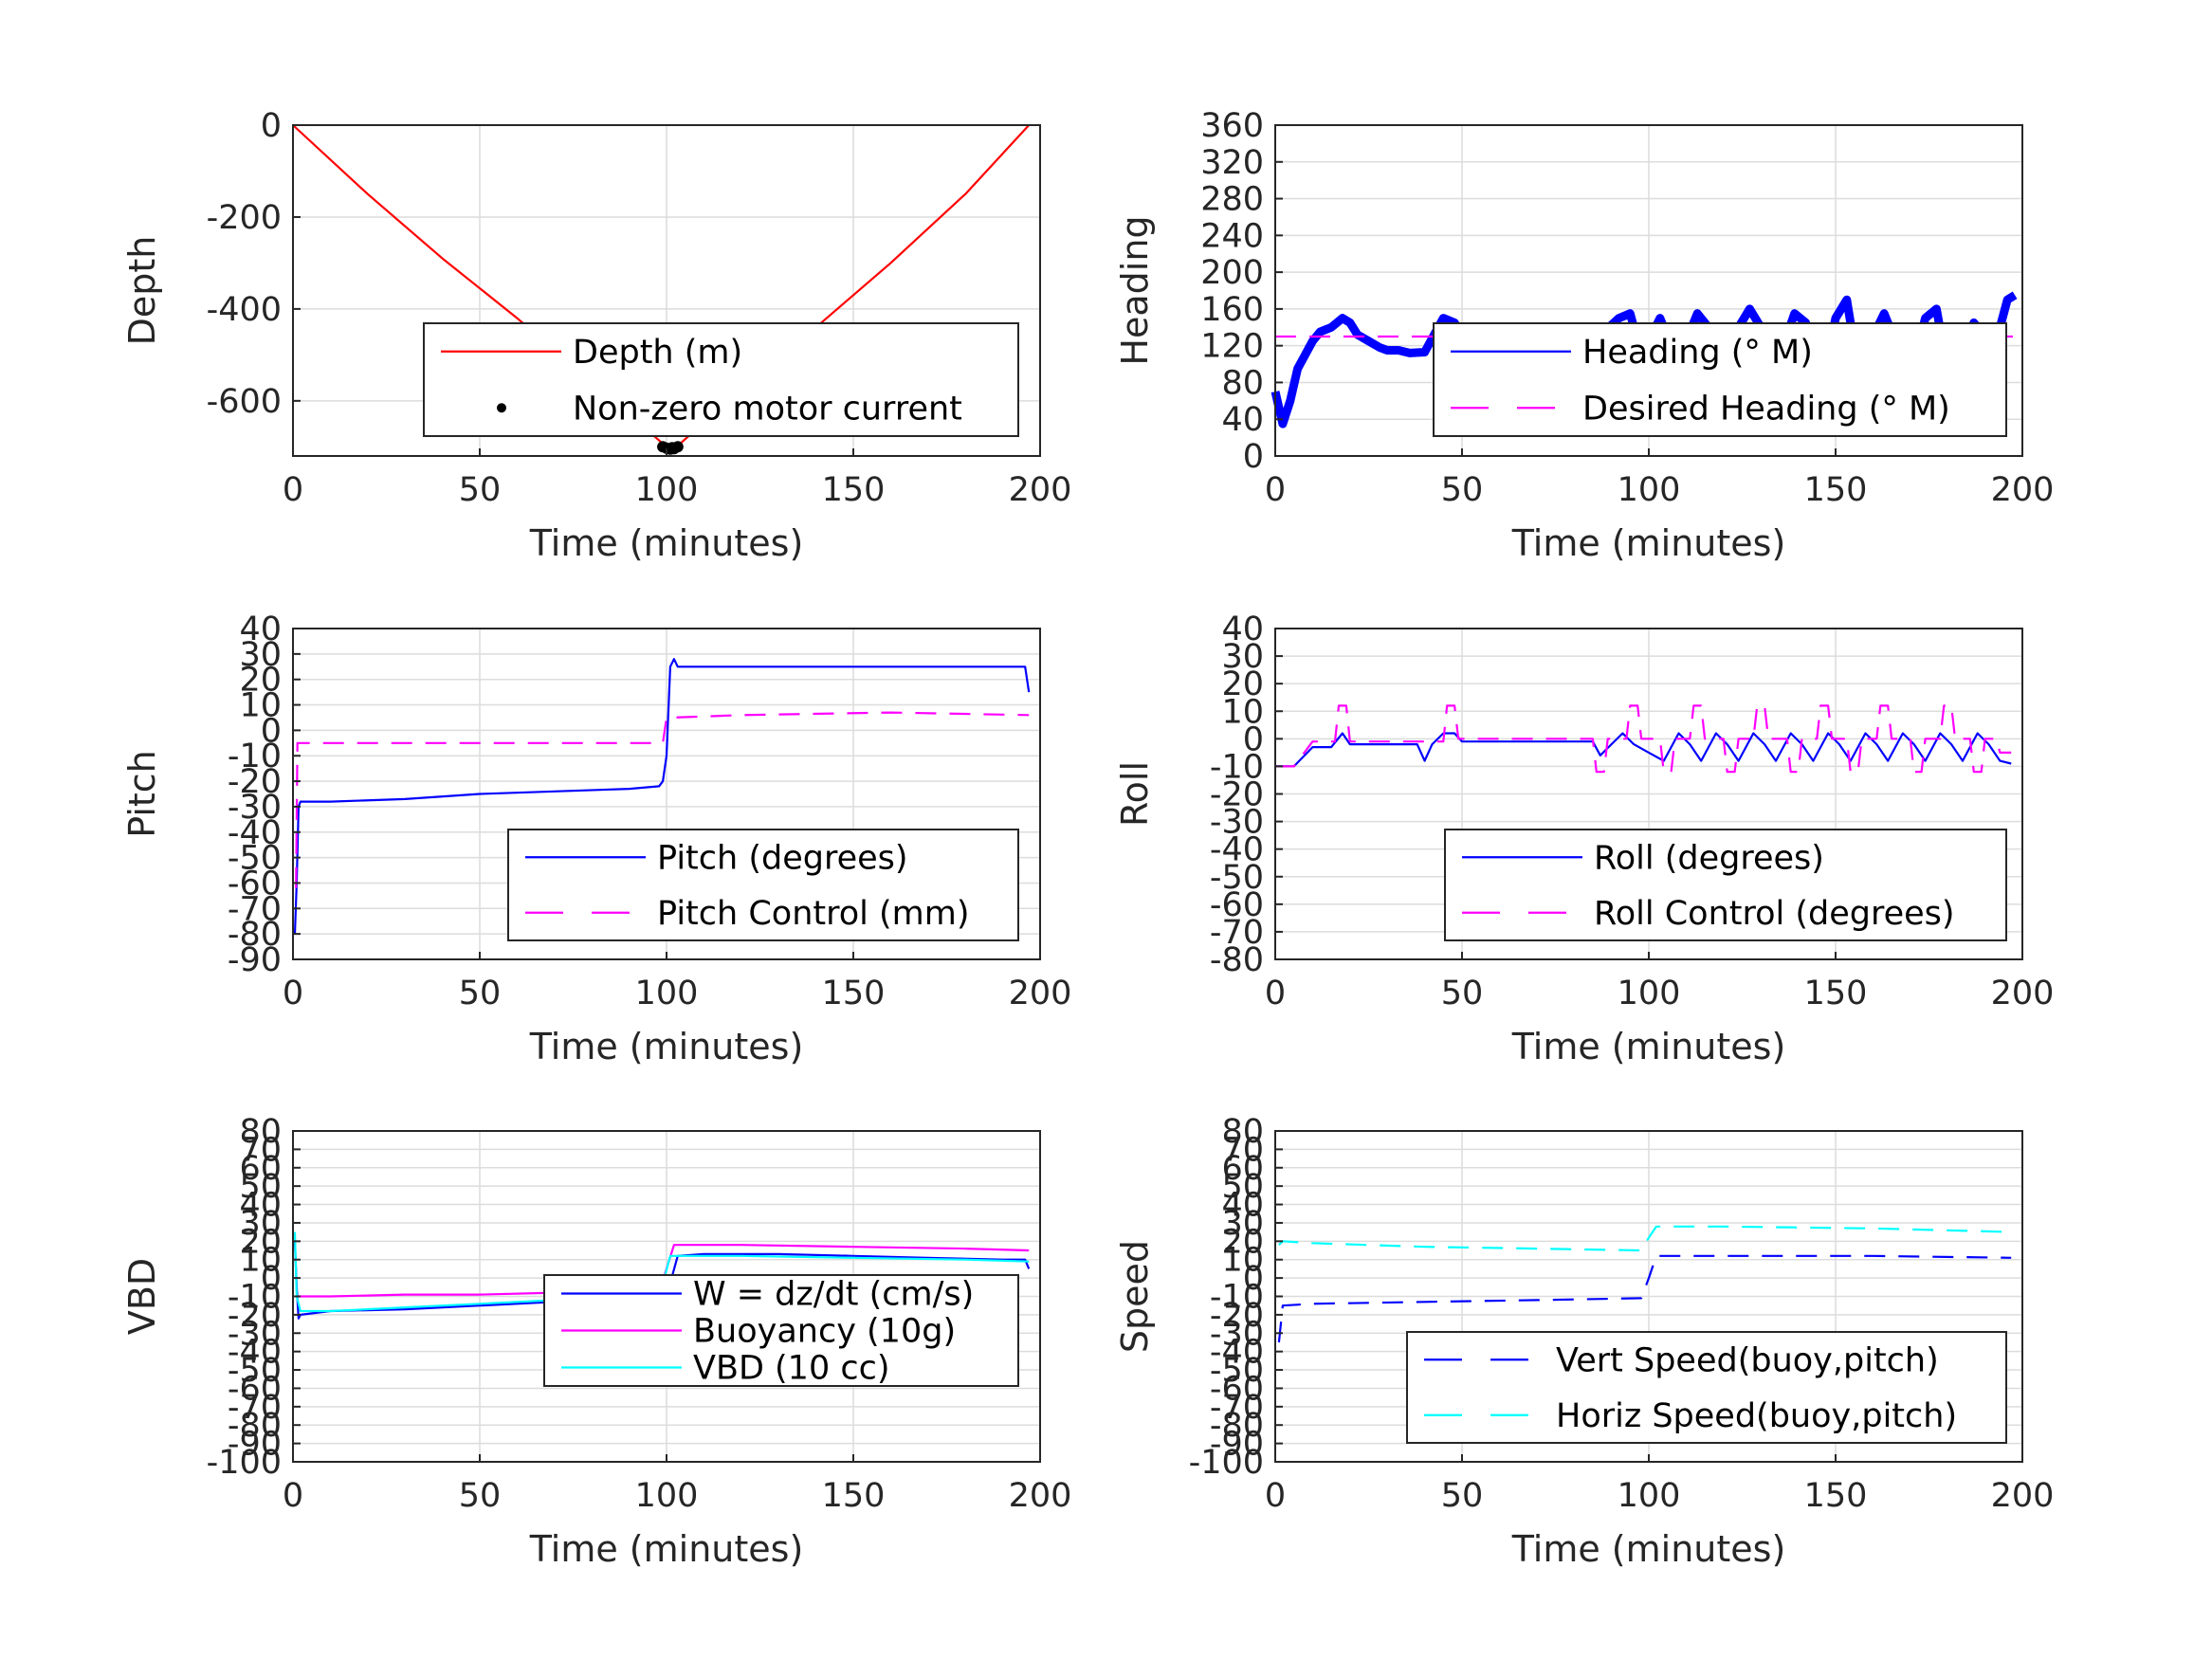 This screenshot has width=2212, height=1659. I want to click on heading-xtick-label-4: 200, so click(2023, 490).